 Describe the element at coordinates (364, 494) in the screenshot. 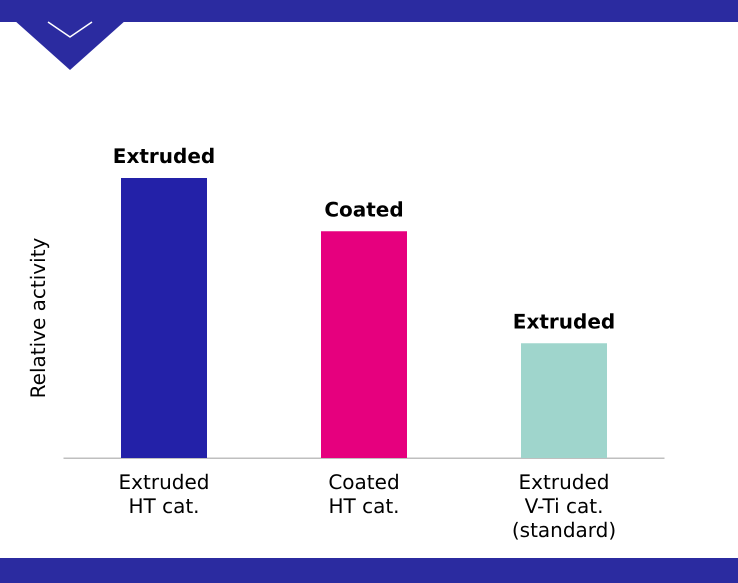

I see `x-tick-label: Coated HT cat.` at that location.